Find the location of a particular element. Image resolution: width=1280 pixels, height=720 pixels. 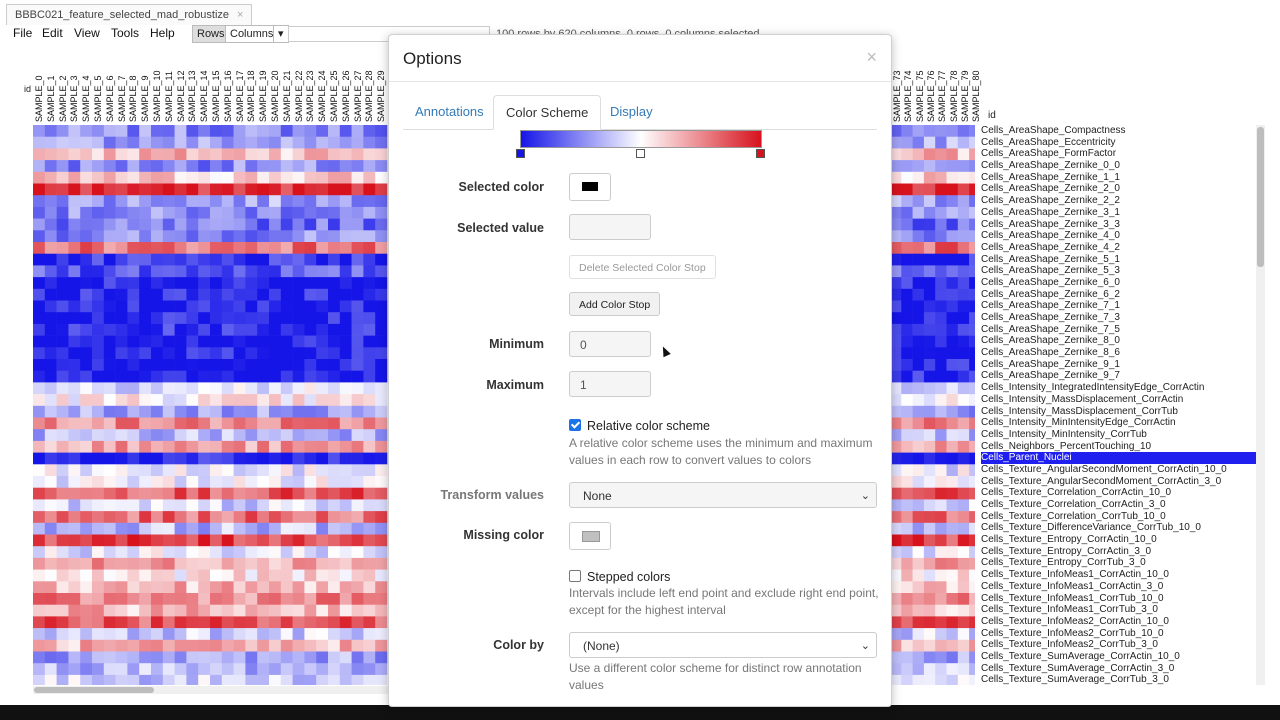

menu-view: View is located at coordinates (87, 33).